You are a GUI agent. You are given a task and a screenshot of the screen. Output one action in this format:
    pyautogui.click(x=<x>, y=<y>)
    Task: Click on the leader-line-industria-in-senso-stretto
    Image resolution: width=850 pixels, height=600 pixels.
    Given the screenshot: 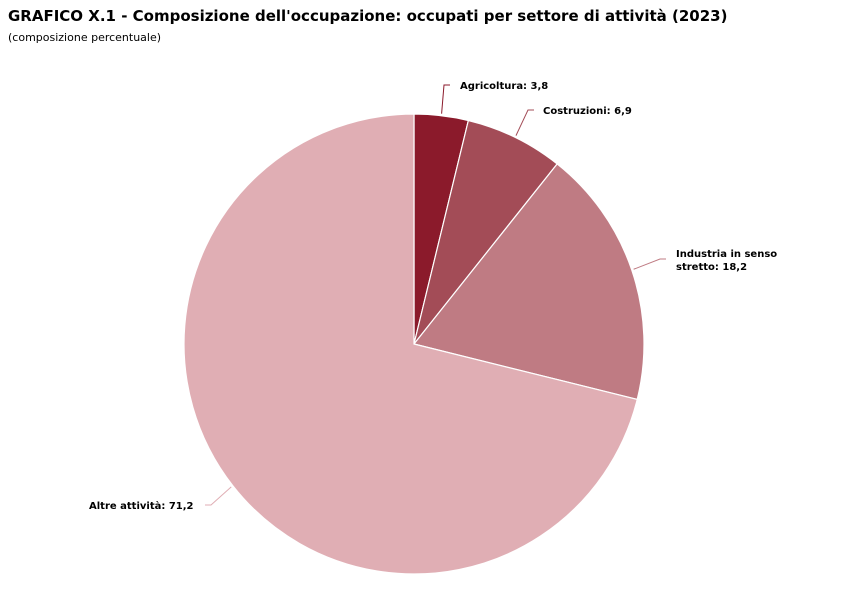 What is the action you would take?
    pyautogui.click(x=649, y=264)
    